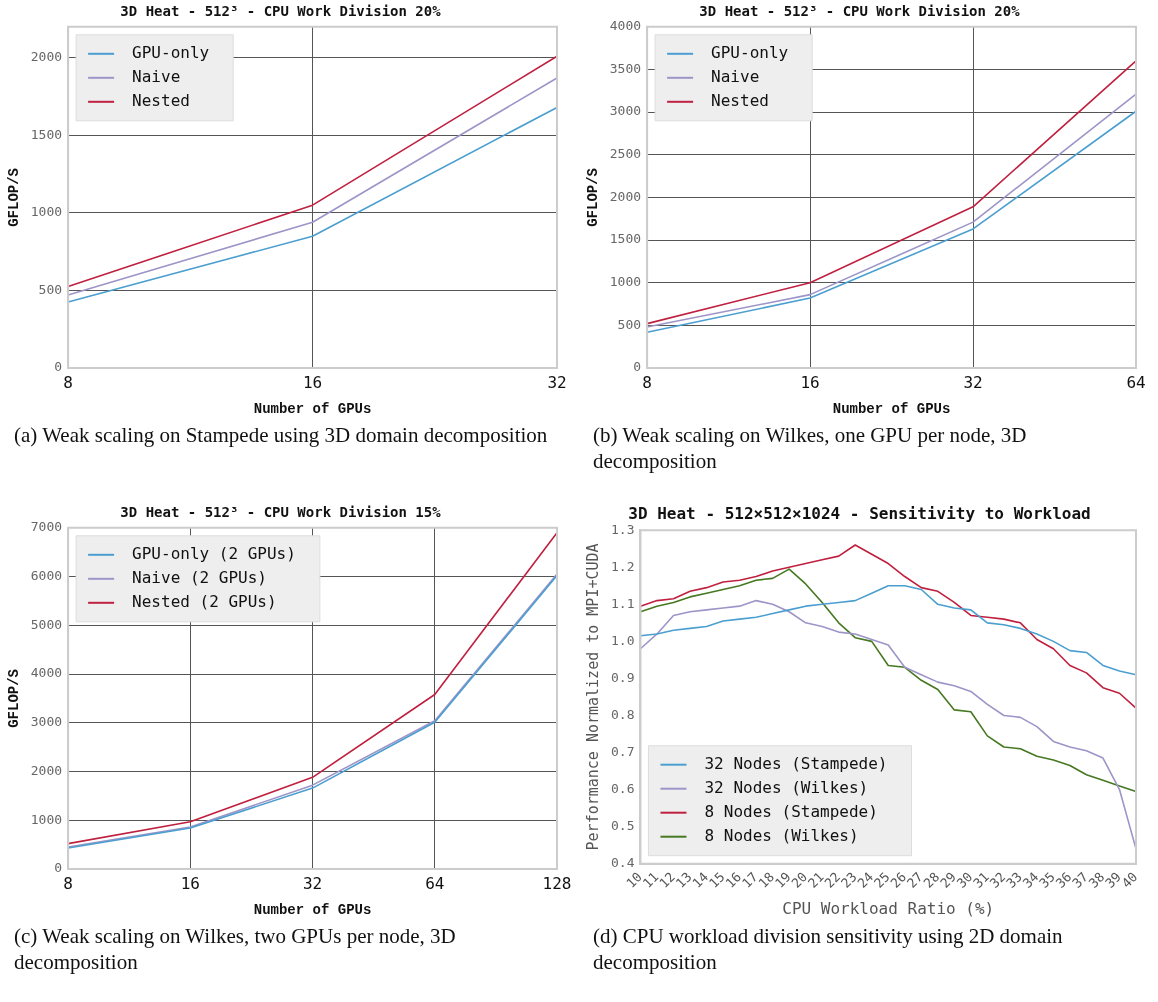 This screenshot has width=1158, height=1002. Describe the element at coordinates (796, 763) in the screenshot. I see `legend-label: 32 Nodes (Stampede)` at that location.